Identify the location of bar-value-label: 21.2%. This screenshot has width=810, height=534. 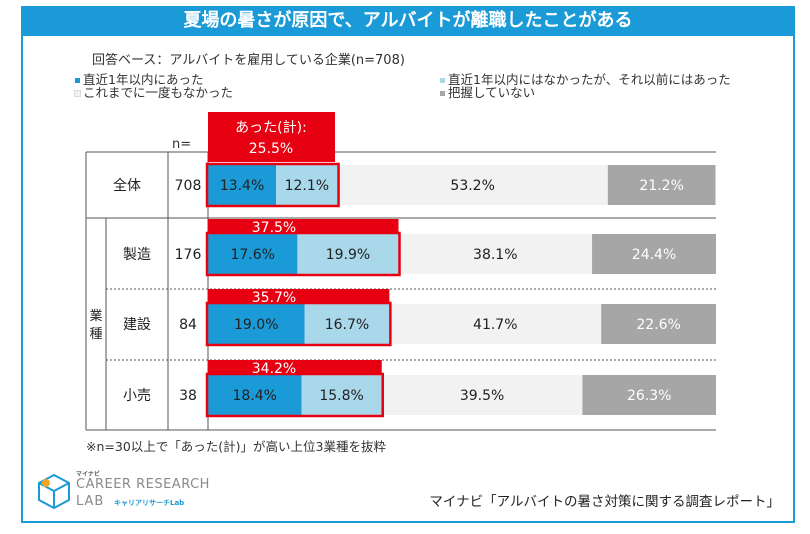
(661, 186).